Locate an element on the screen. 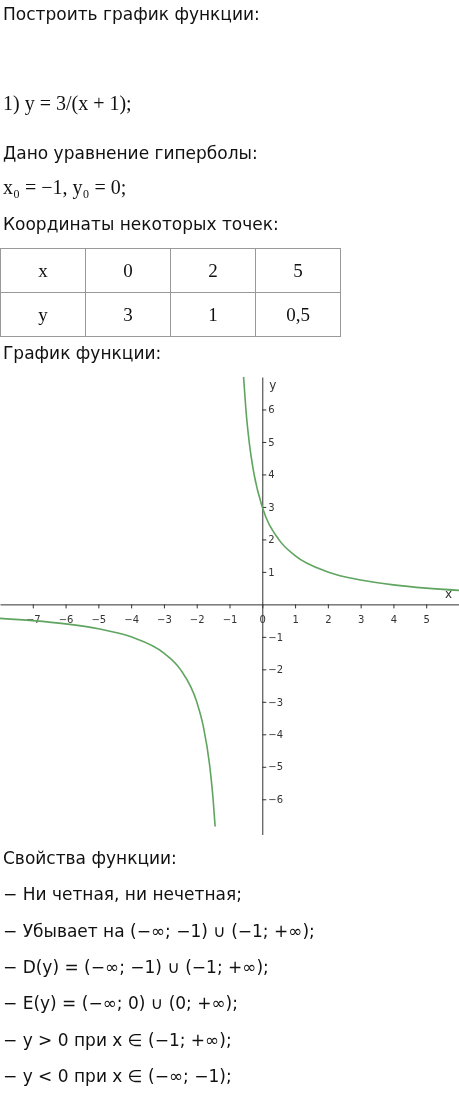 This screenshot has width=459, height=1116. y-tick-label: −3 is located at coordinates (276, 702).